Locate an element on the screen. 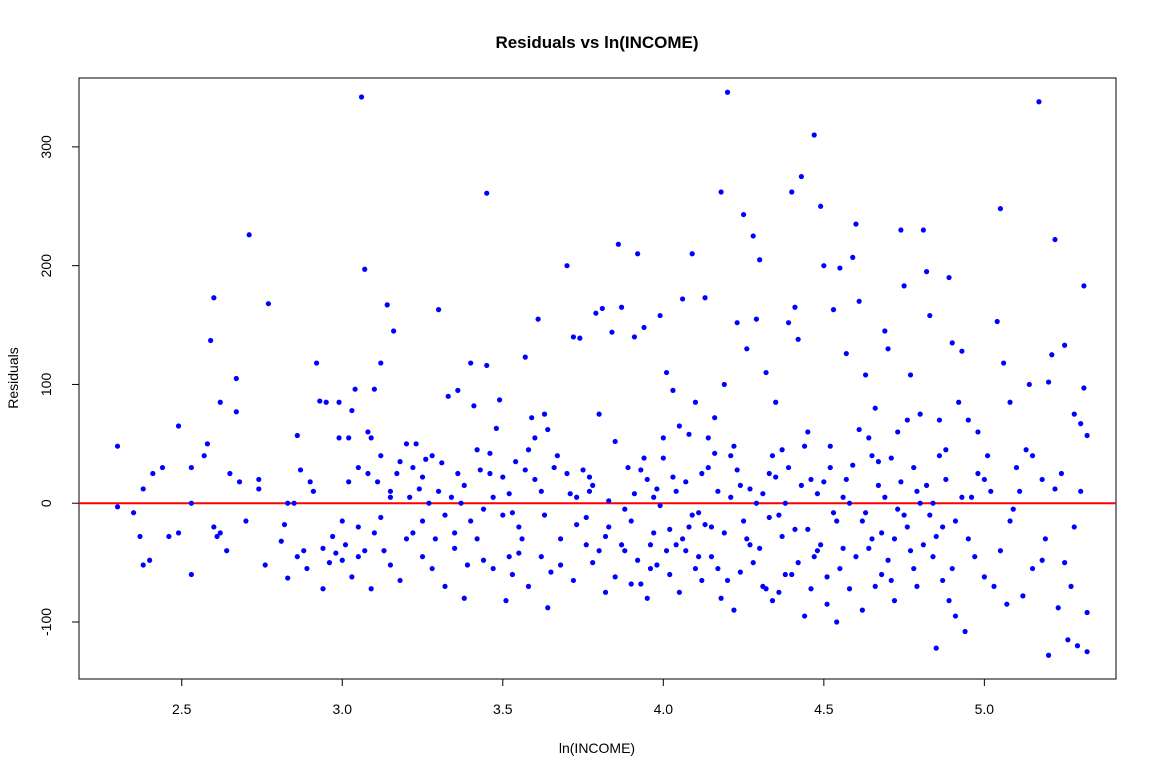  x-tick-label: 3.5 is located at coordinates (503, 709).